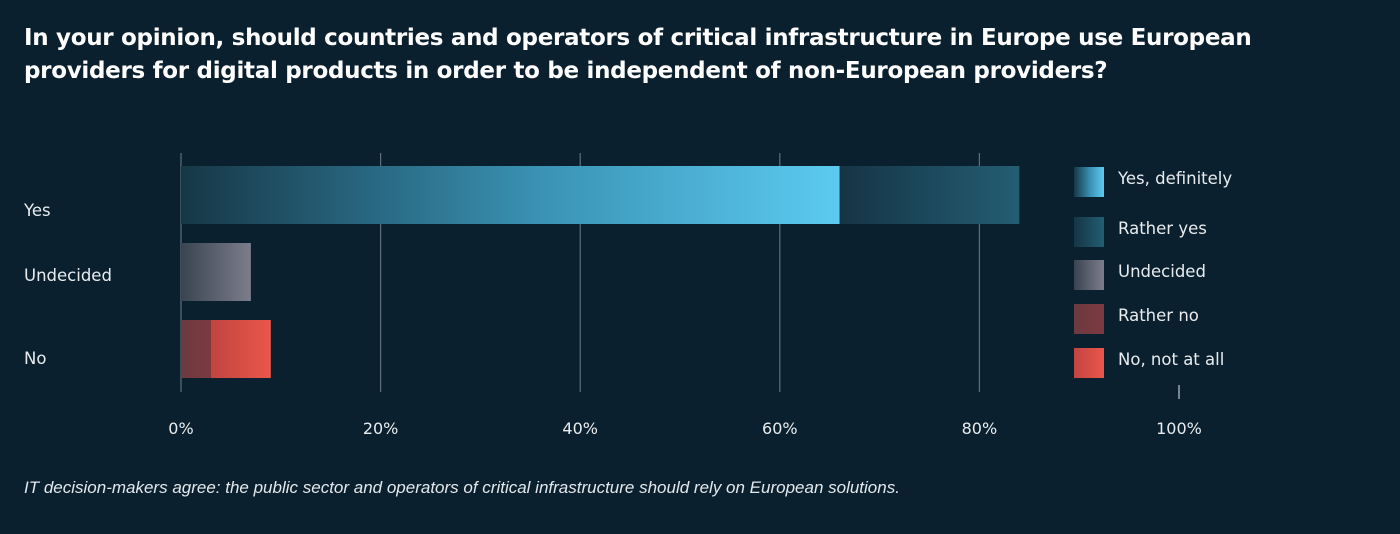 This screenshot has width=1400, height=534. I want to click on legend-swatch-yes-definitely, so click(1089, 182).